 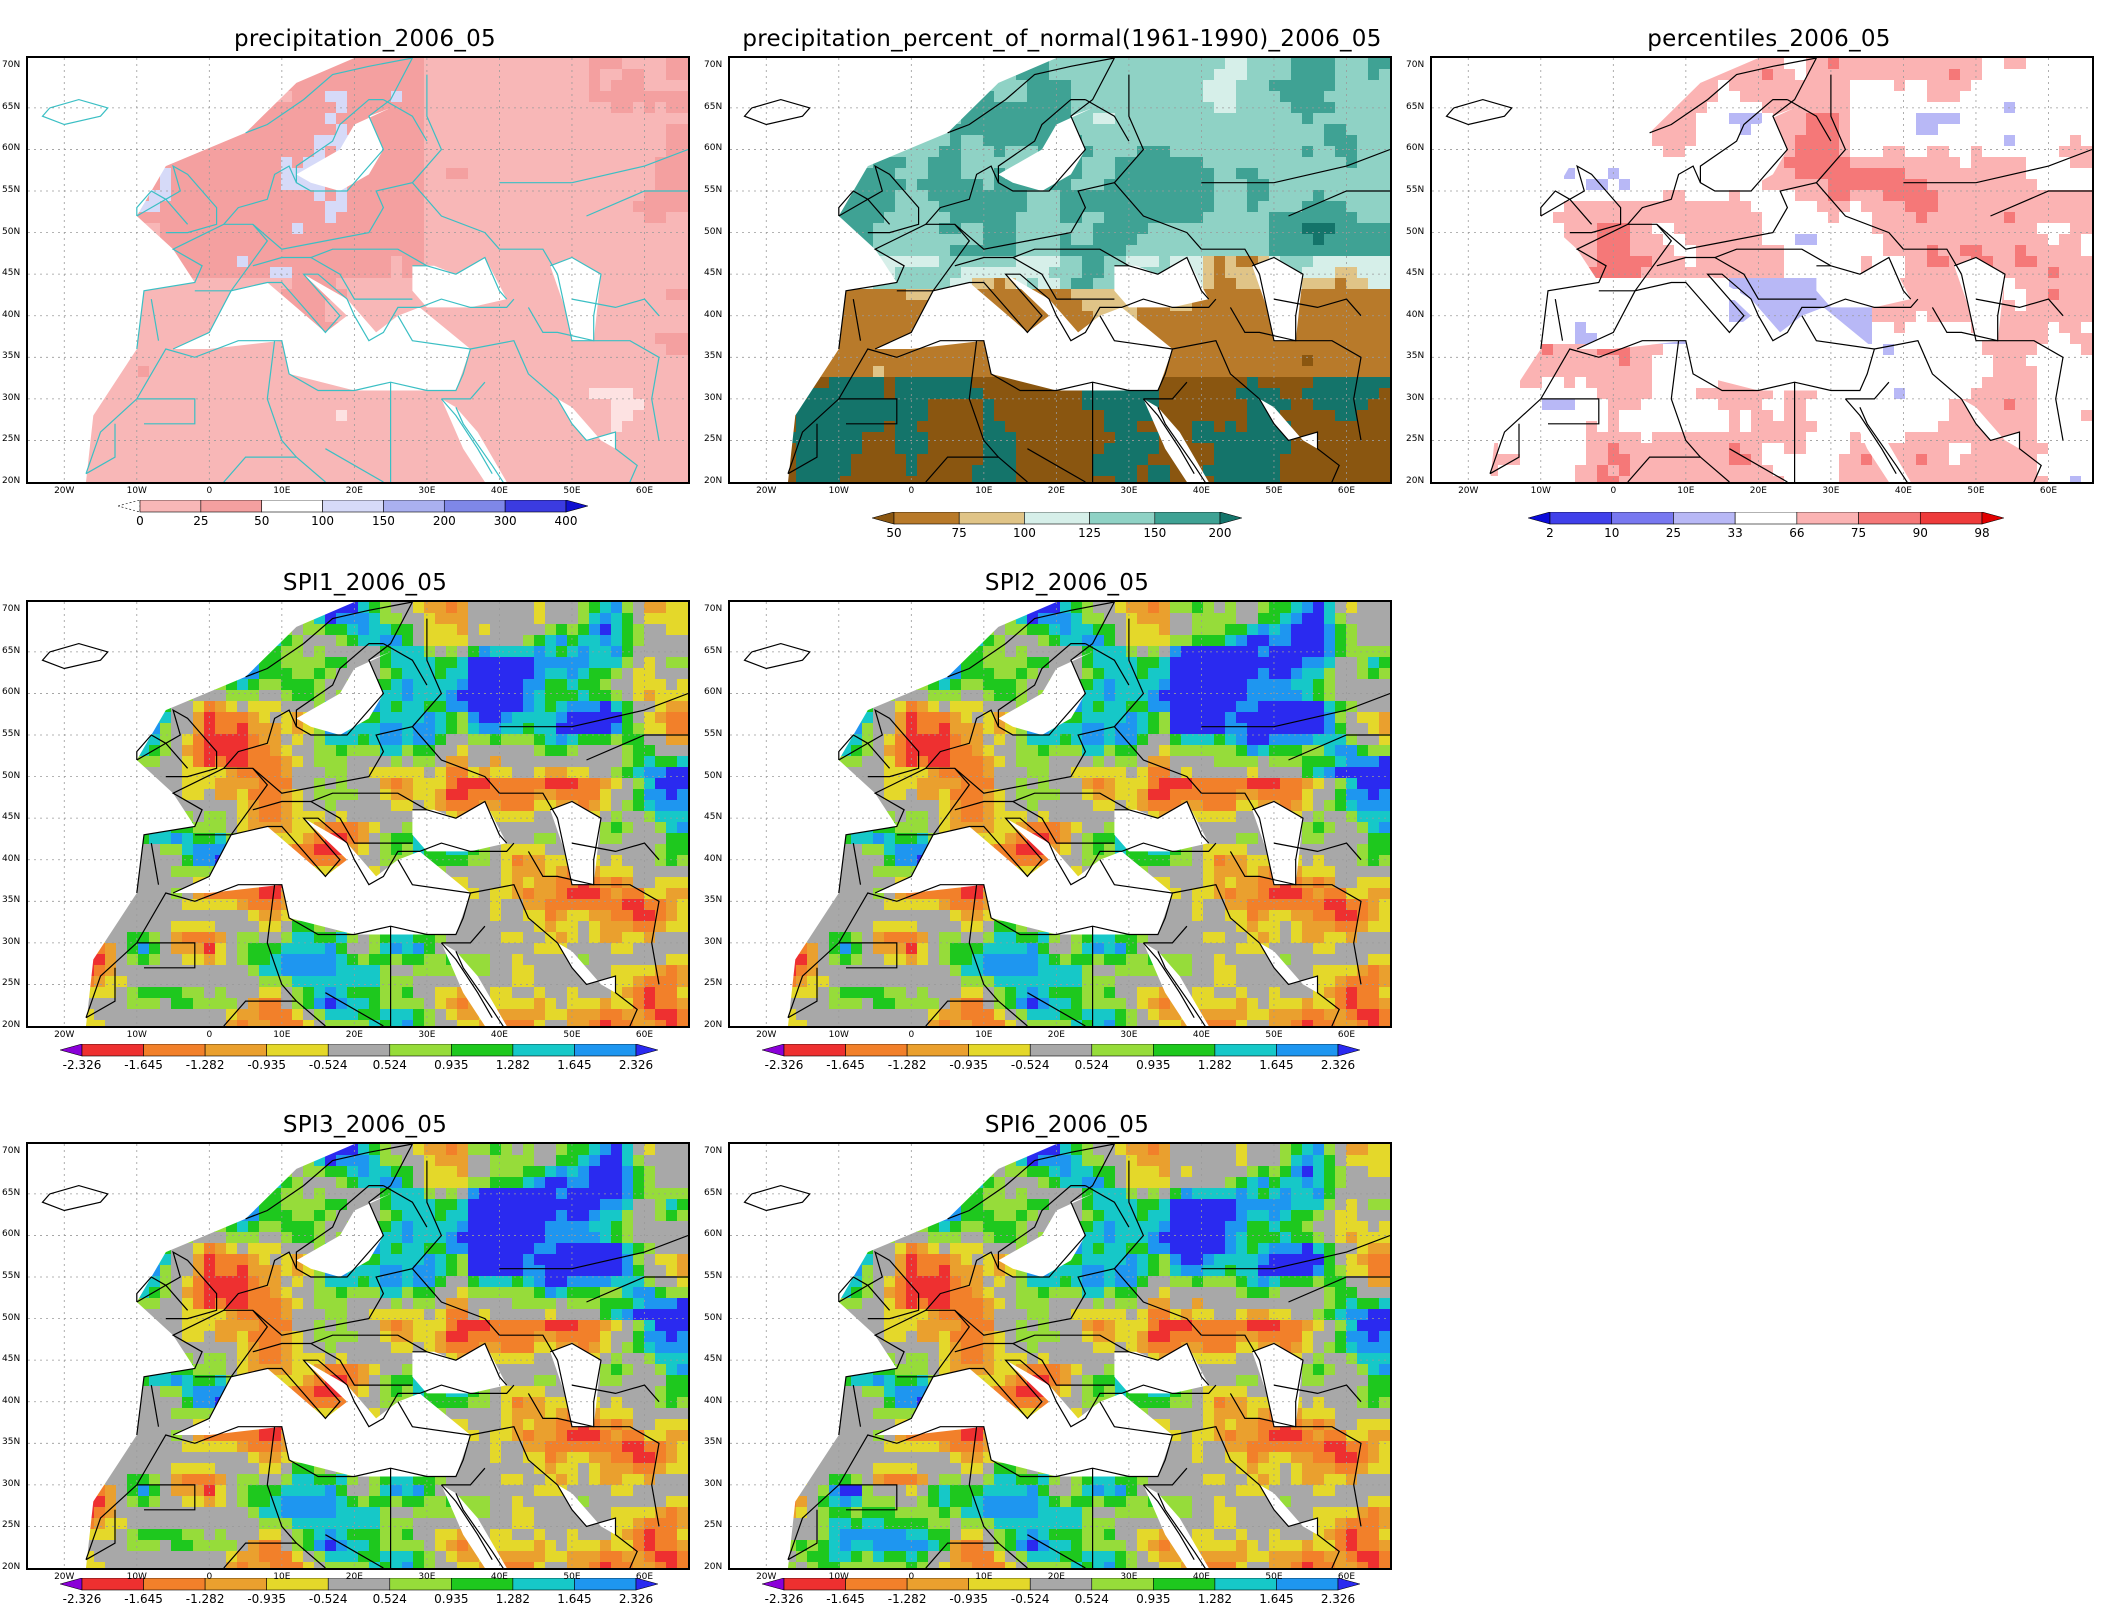 What do you see at coordinates (1129, 129) in the screenshot?
I see `coast-border-line` at bounding box center [1129, 129].